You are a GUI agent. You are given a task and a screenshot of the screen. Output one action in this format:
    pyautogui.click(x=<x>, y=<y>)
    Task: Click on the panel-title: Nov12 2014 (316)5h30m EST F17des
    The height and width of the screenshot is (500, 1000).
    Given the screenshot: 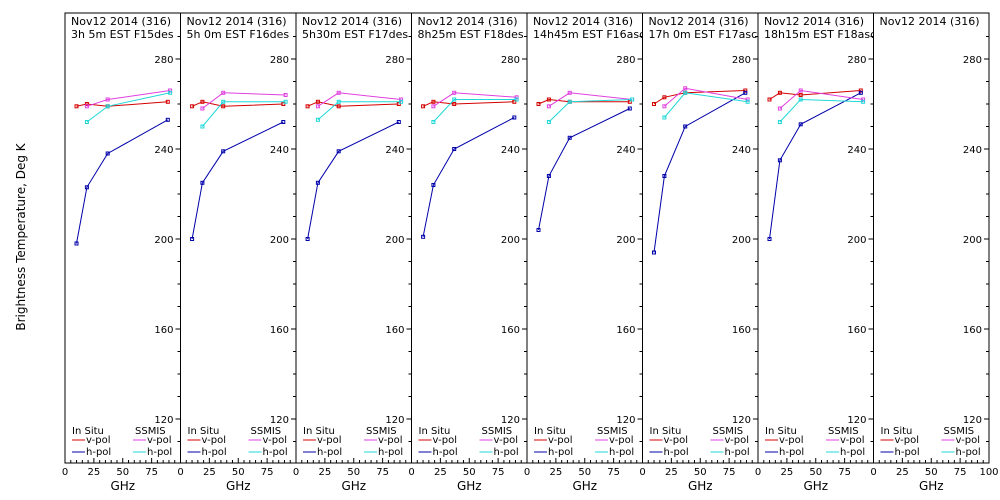 What is the action you would take?
    pyautogui.click(x=355, y=28)
    